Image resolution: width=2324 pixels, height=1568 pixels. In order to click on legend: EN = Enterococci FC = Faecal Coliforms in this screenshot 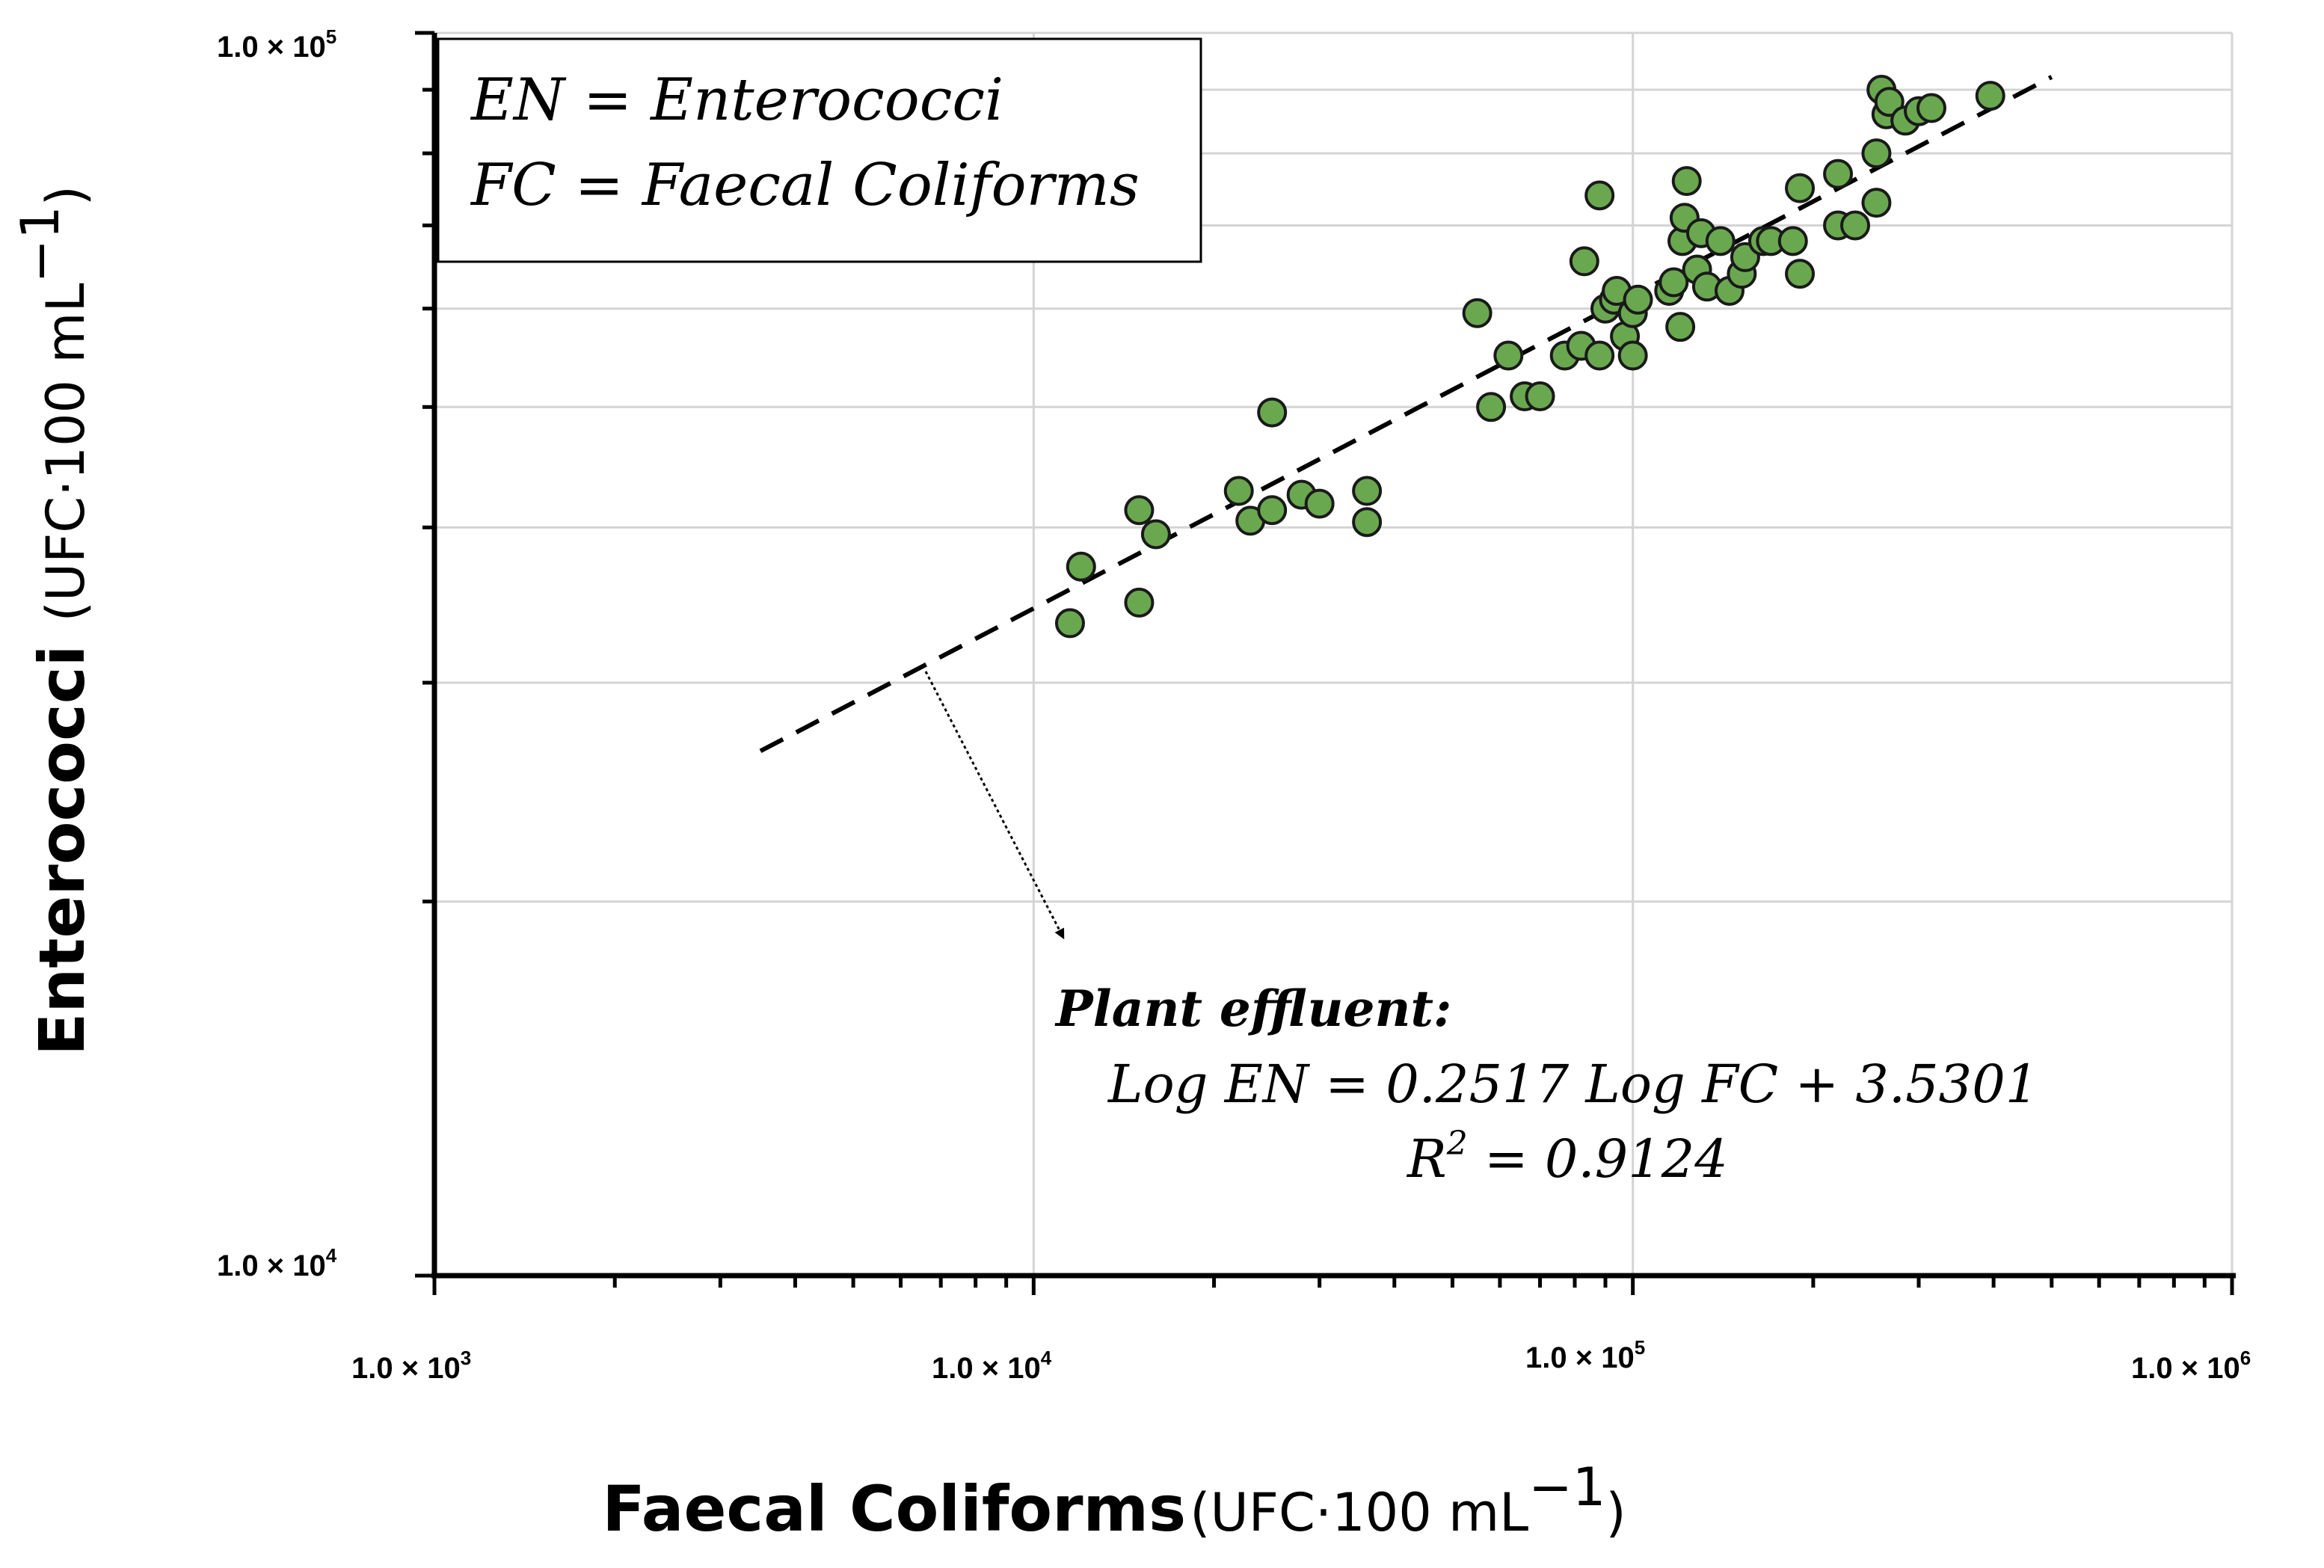, I will do `click(819, 150)`.